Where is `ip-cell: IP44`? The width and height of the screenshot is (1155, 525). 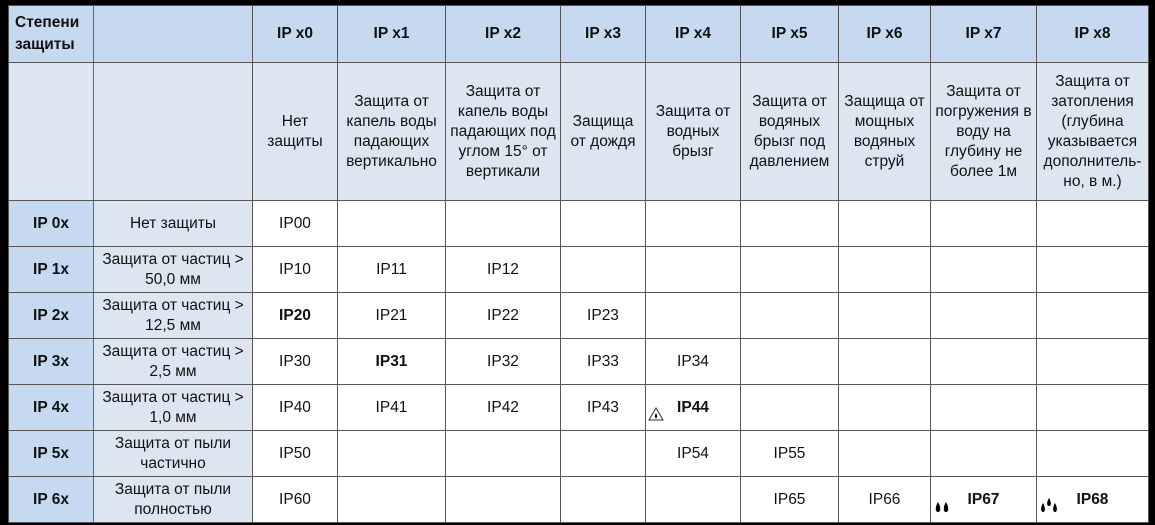
ip-cell: IP44 is located at coordinates (693, 407).